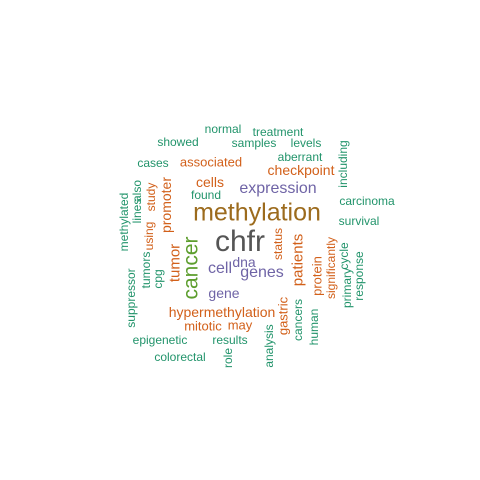  Describe the element at coordinates (262, 272) in the screenshot. I see `word-genes: genes` at that location.